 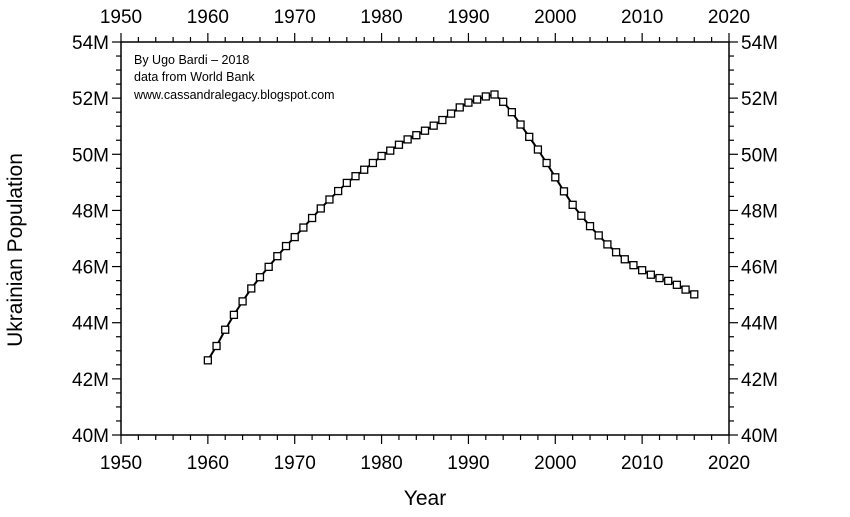 I want to click on x-tick-label-bottom: 1960, so click(x=208, y=463).